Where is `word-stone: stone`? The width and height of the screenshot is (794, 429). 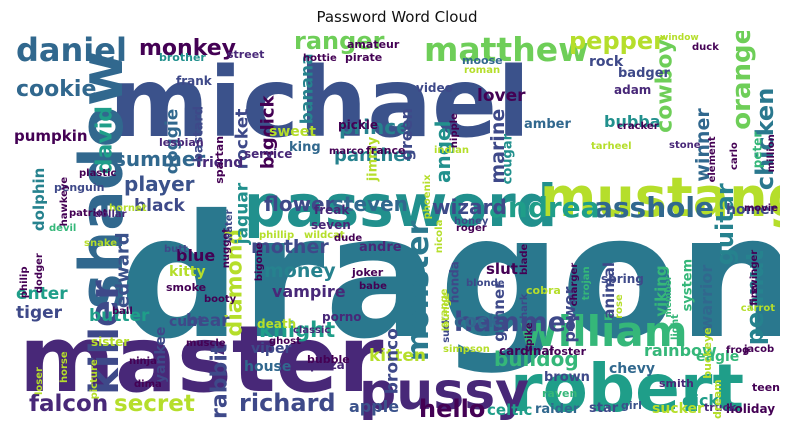 word-stone: stone is located at coordinates (685, 145).